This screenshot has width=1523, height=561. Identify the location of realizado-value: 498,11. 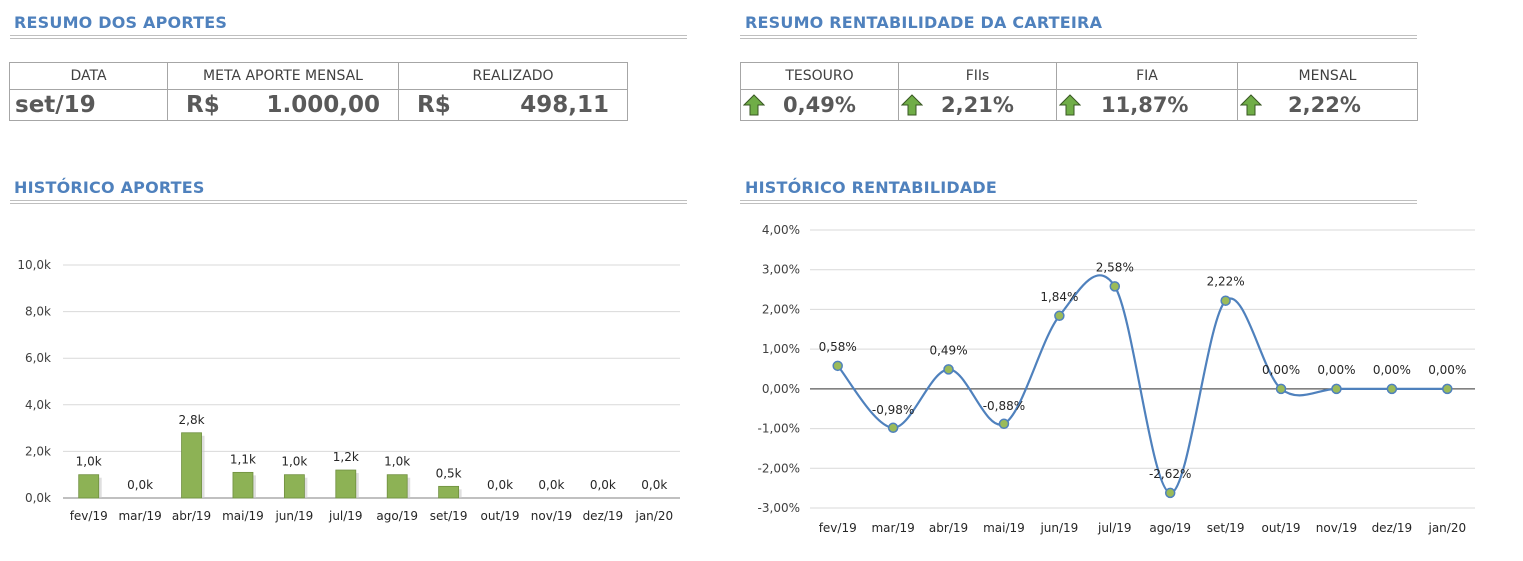
(564, 105).